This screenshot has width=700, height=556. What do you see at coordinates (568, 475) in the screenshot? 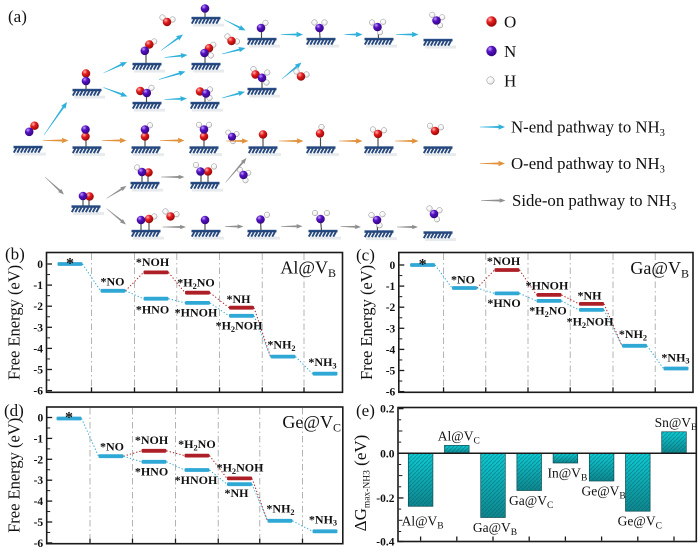
I see `svg-text: In@VB` at bounding box center [568, 475].